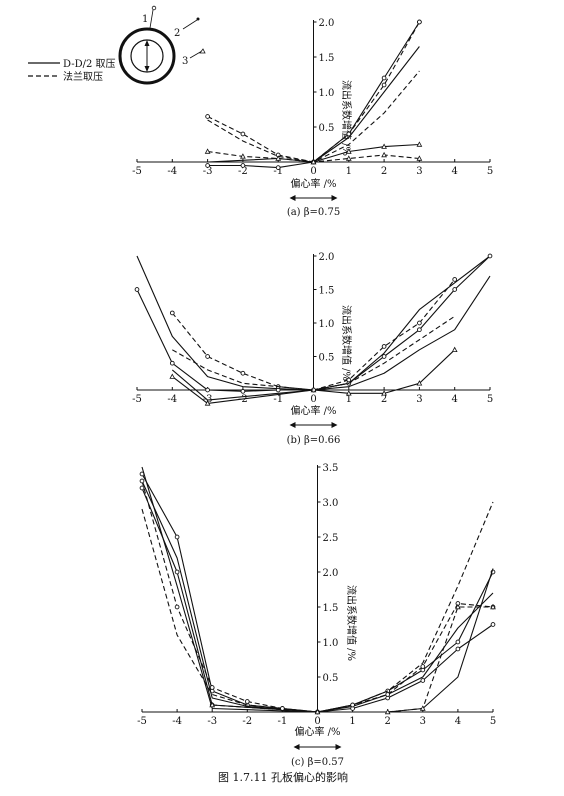  What do you see at coordinates (208, 171) in the screenshot?
I see `x-tick-label: -3` at bounding box center [208, 171].